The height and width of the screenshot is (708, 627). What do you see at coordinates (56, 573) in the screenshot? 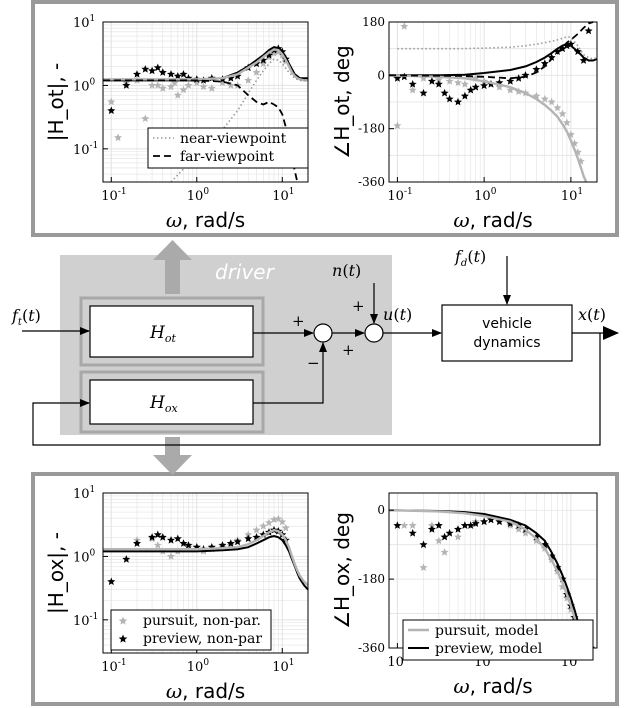
I see `y-axis-label: |H_ox|, -` at bounding box center [56, 573].